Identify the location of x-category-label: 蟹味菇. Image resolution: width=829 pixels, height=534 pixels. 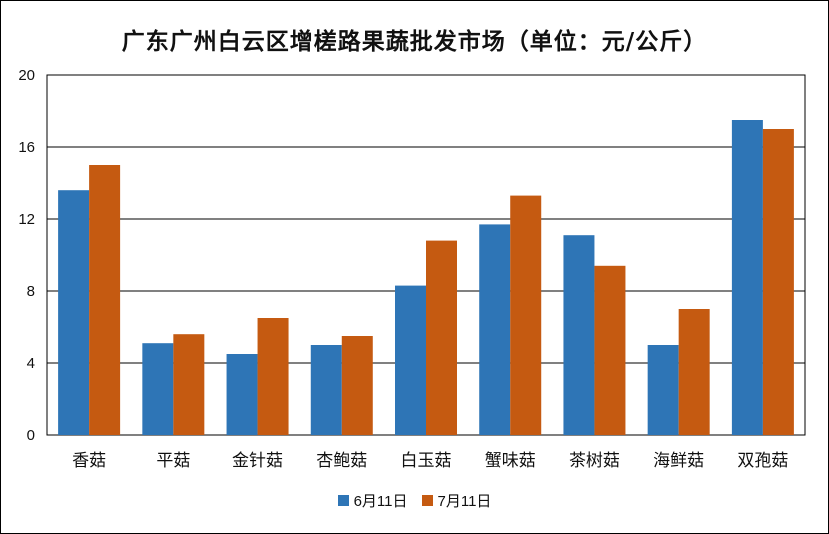
(510, 461).